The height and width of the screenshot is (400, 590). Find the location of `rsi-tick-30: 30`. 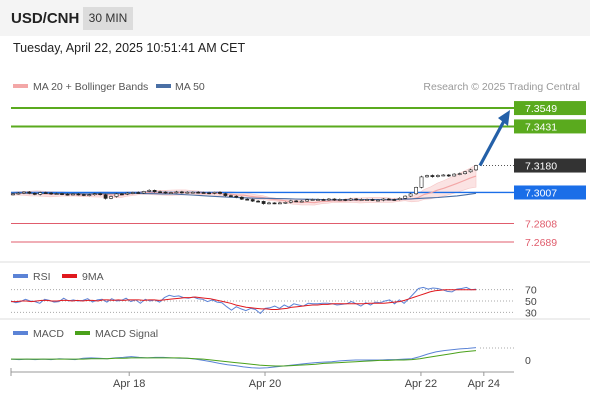

rsi-tick-30: 30 is located at coordinates (531, 313).